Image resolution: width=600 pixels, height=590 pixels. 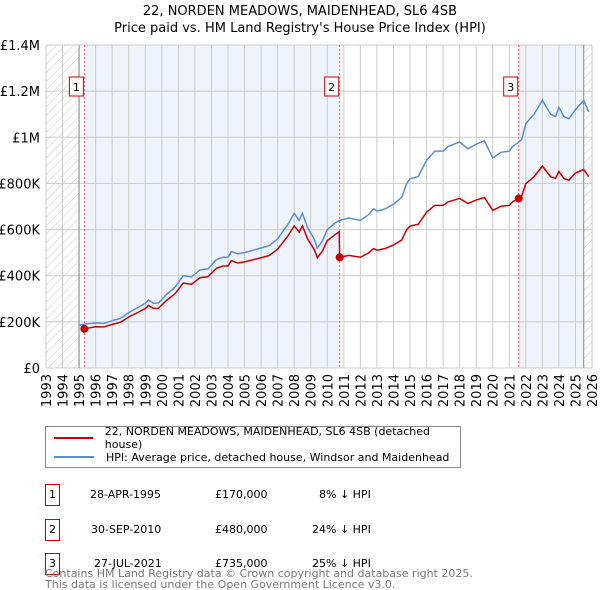 I want to click on marker-badge: 2, so click(x=52, y=530).